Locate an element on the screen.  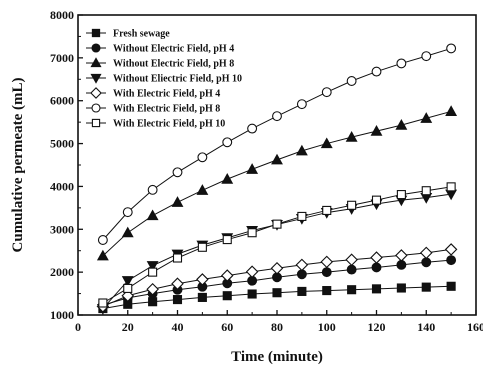
x-tick-label: 60 is located at coordinates (227, 327).